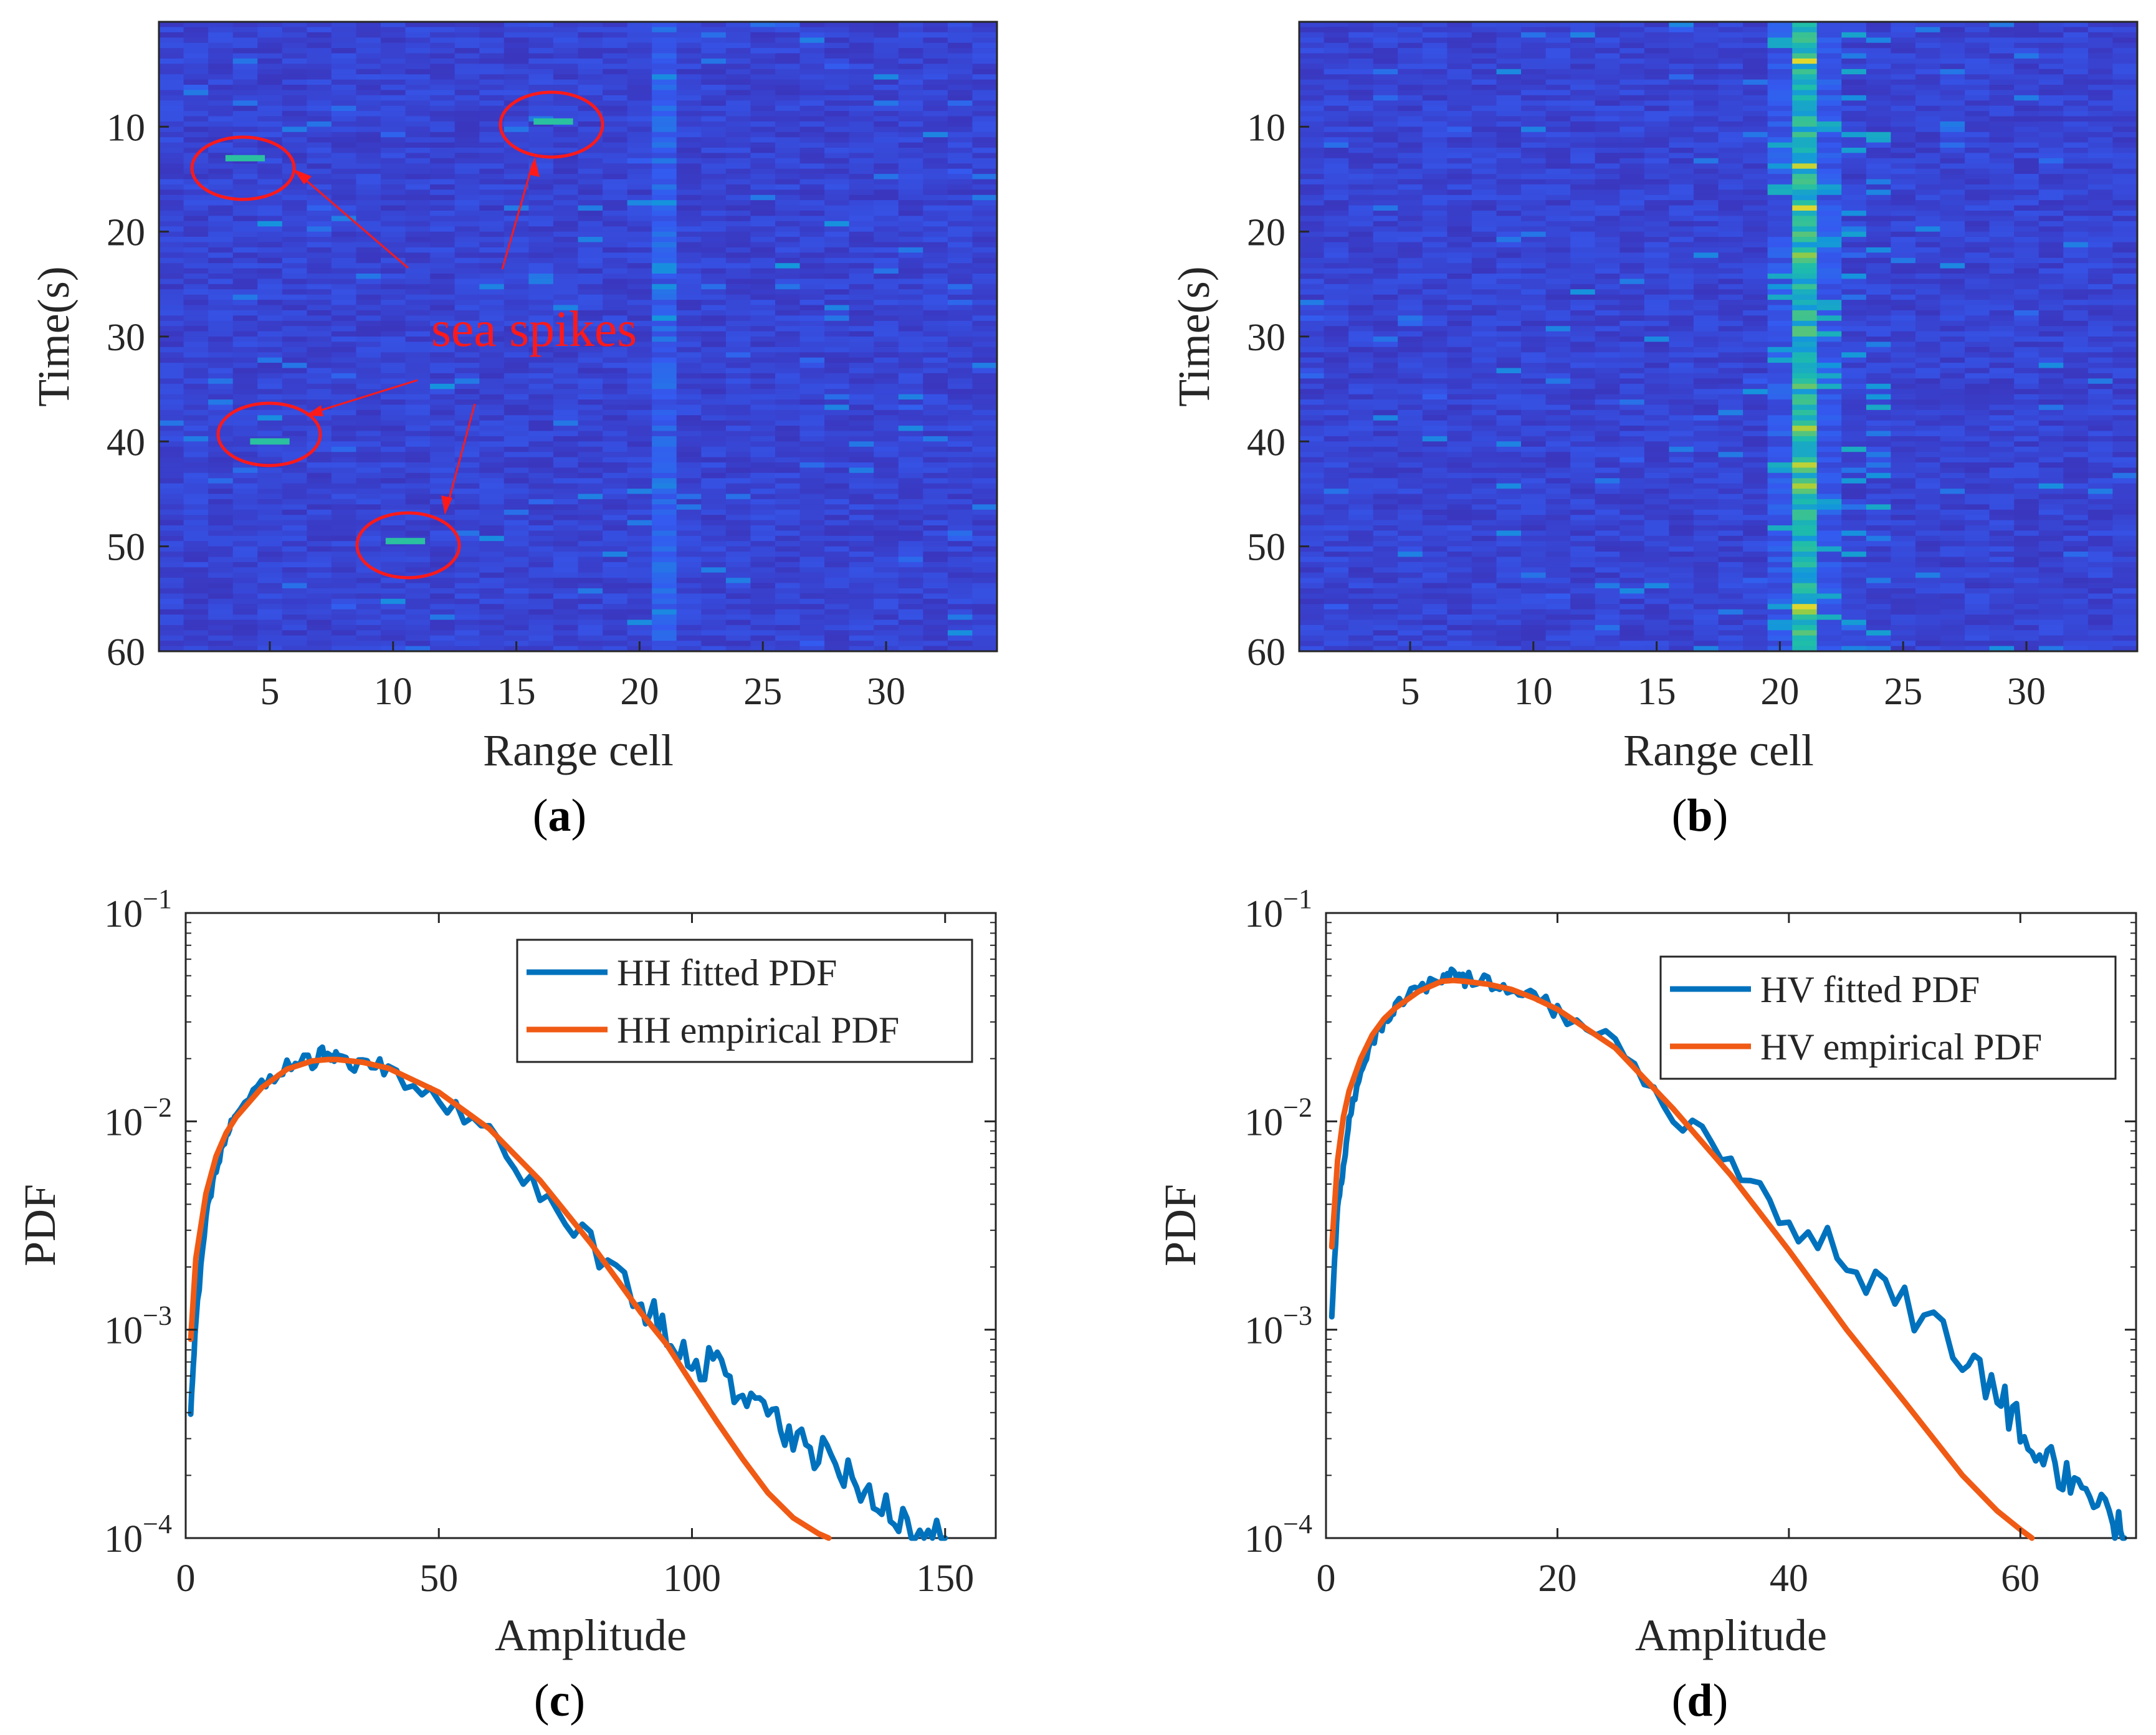 The height and width of the screenshot is (1735, 2156). I want to click on lines-c, so click(568, 1292).